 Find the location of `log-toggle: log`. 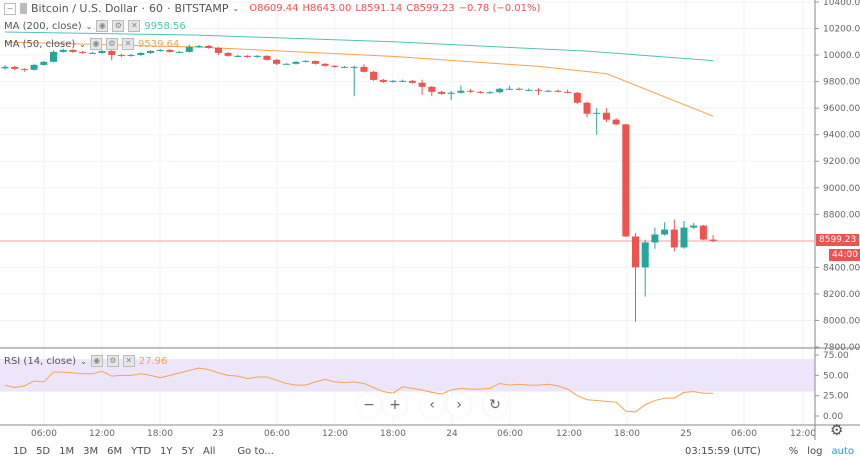

log-toggle: log is located at coordinates (815, 451).